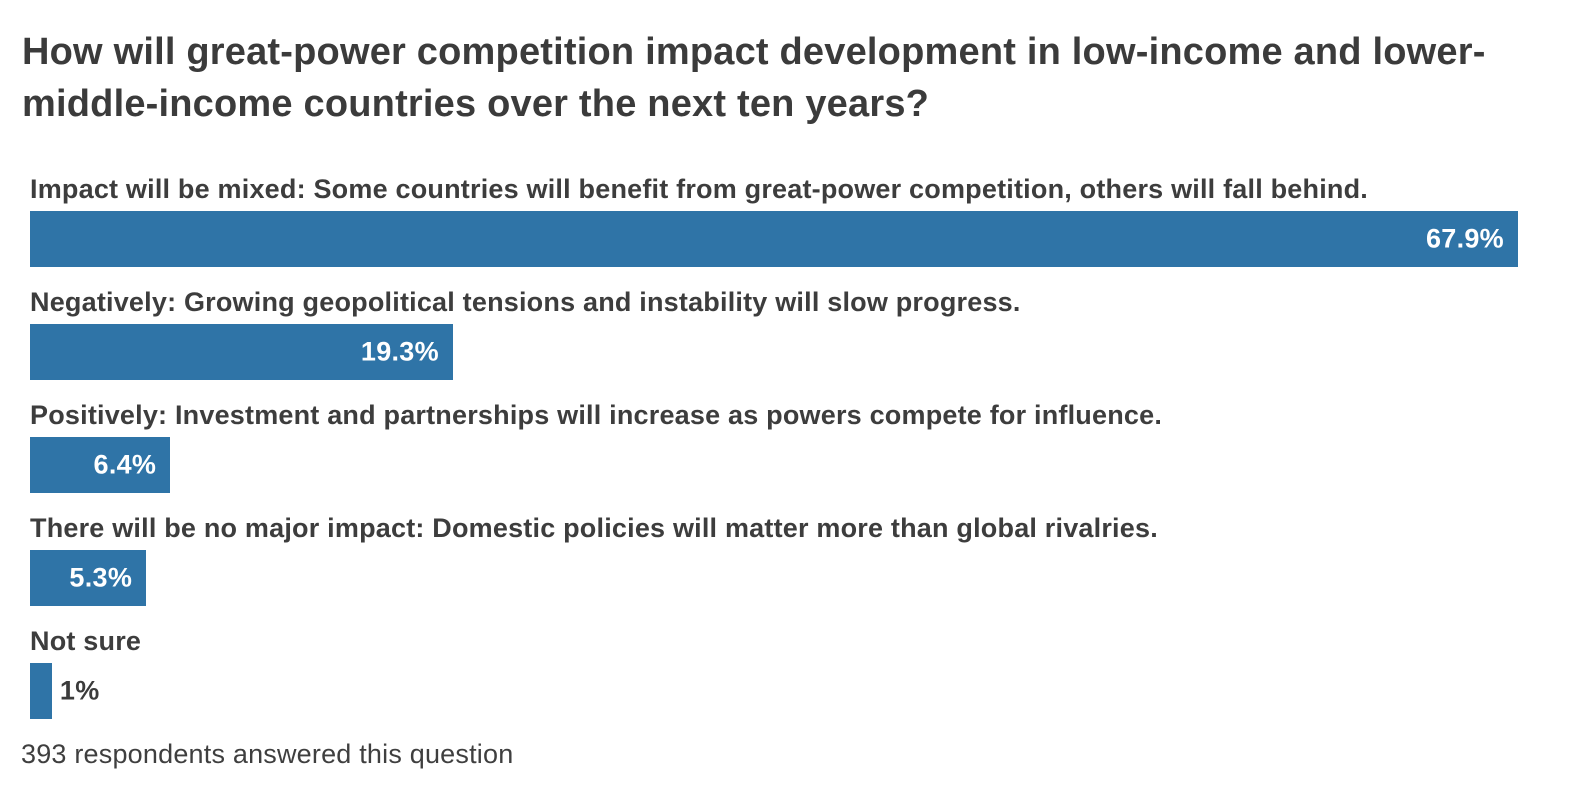 This screenshot has height=810, width=1588. I want to click on bar-value: 67.9%, so click(1464, 238).